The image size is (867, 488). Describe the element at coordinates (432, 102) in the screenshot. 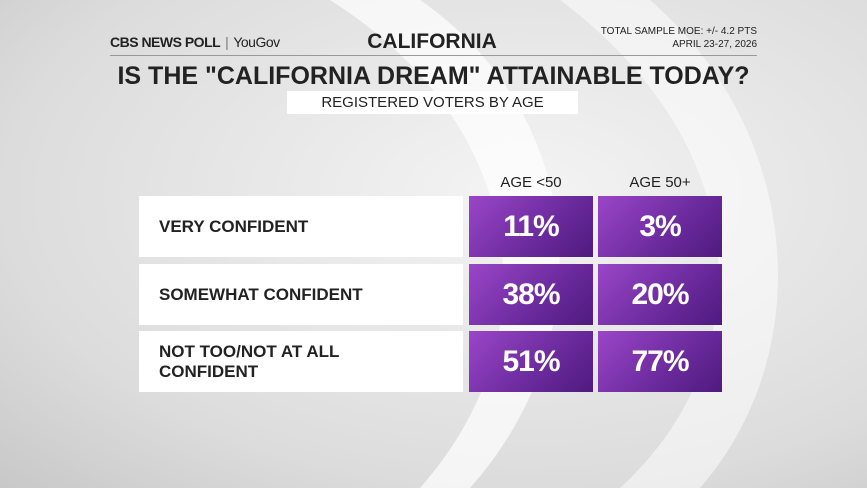

I see `subtitle: REGISTERED VOTERS BY AGE` at that location.